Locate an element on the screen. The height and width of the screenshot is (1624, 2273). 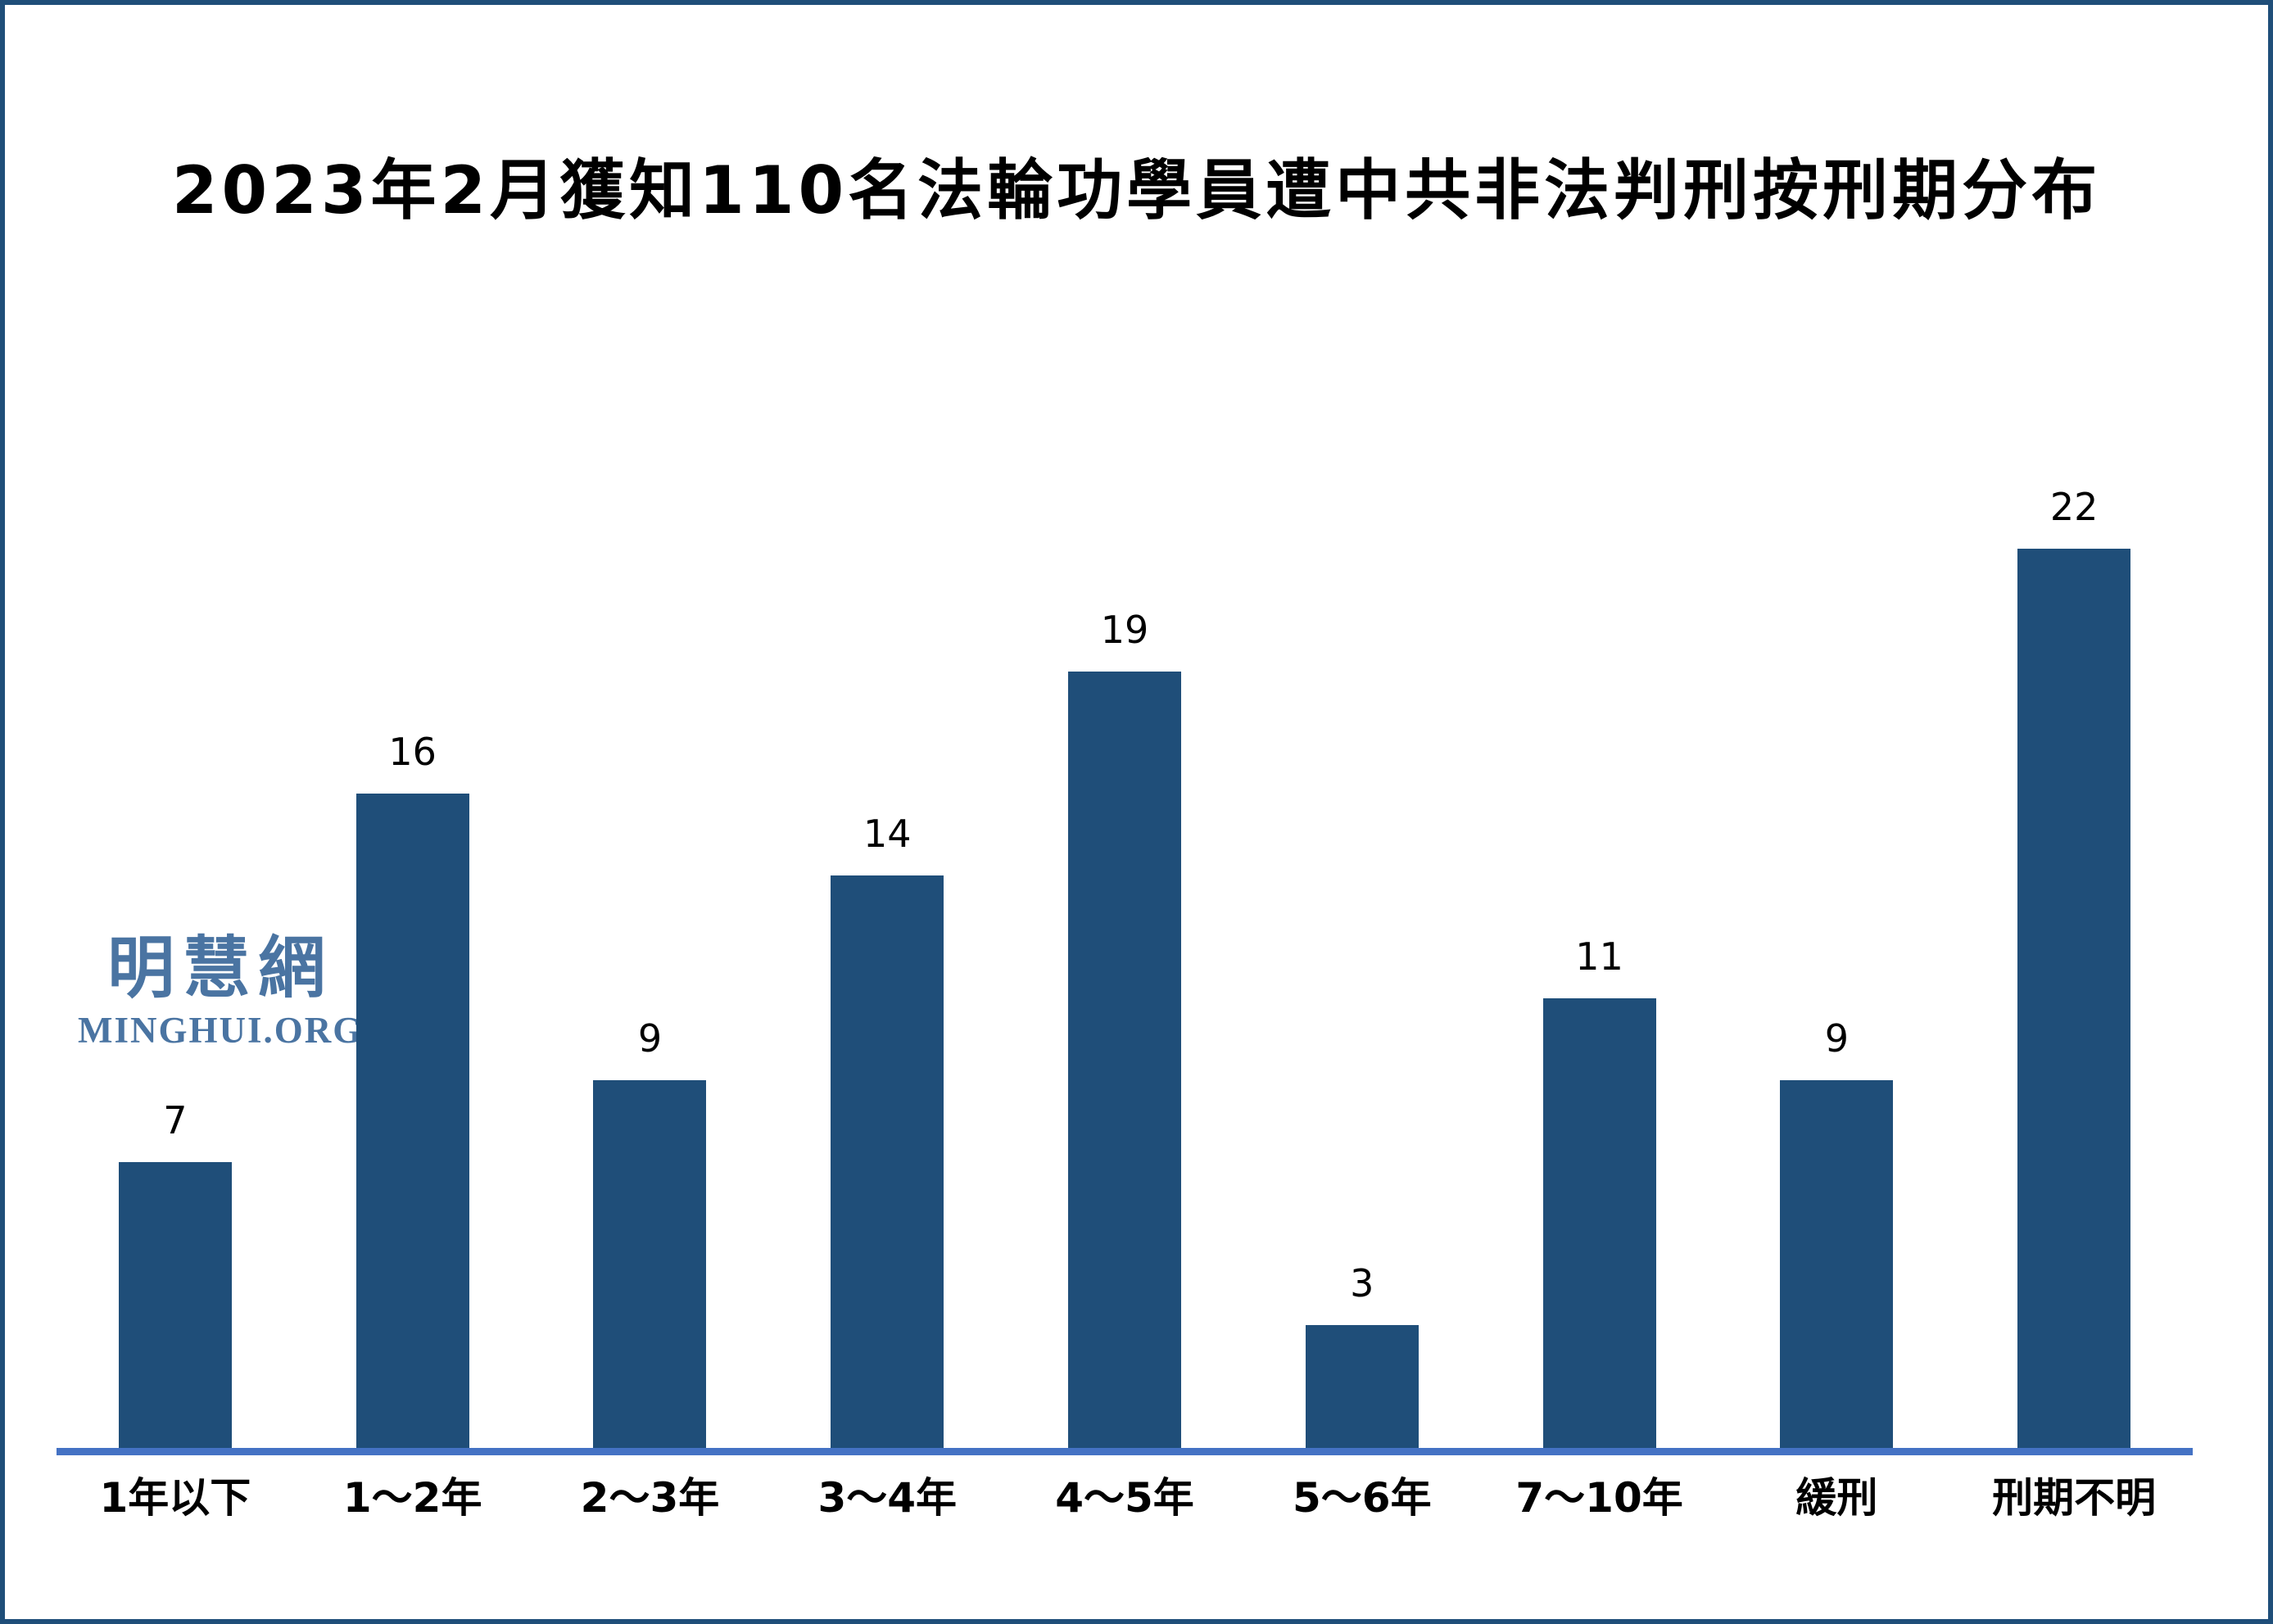
x-axis-label: 2～3年 is located at coordinates (650, 1498).